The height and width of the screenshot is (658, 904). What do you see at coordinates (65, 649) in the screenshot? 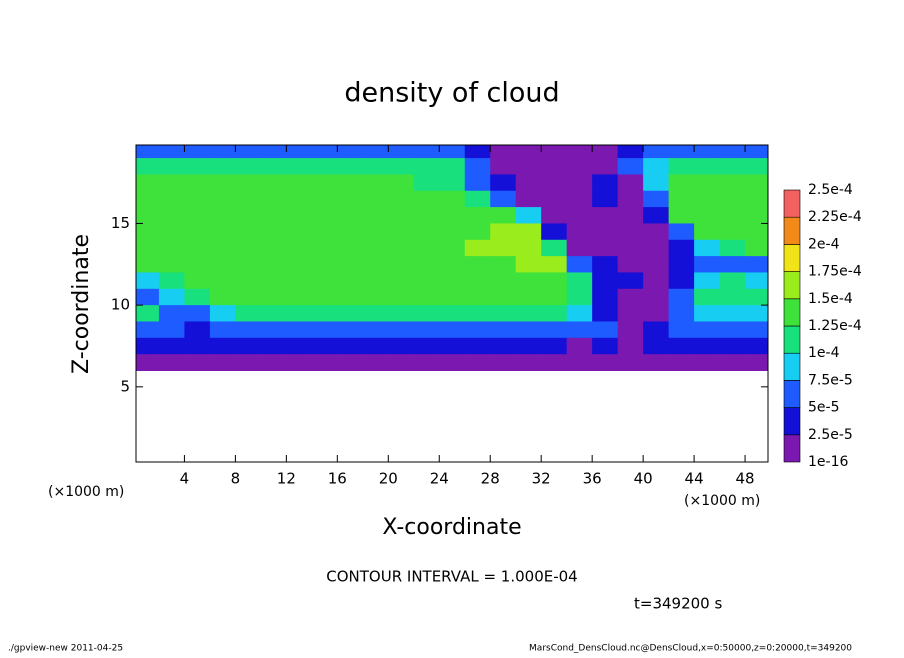
I see `footer-left: ./gpview-new 2011-04-25` at bounding box center [65, 649].